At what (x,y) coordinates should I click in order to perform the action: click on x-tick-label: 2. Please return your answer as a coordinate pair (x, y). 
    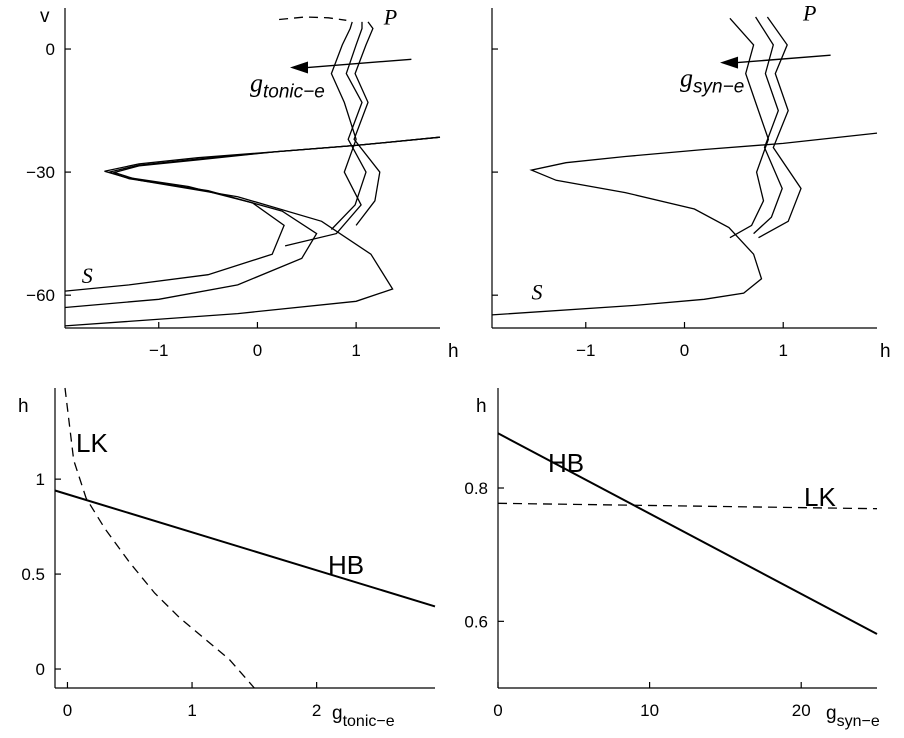
    Looking at the image, I should click on (316, 710).